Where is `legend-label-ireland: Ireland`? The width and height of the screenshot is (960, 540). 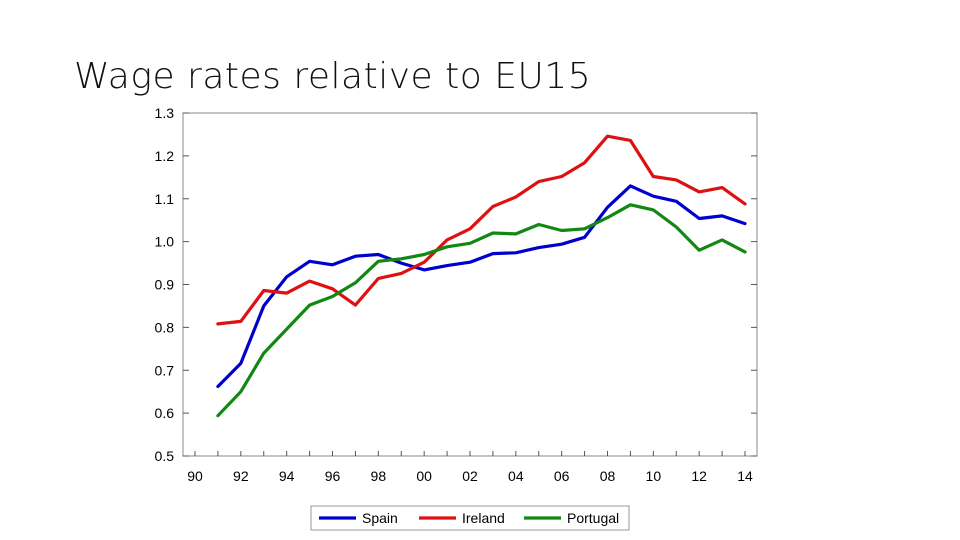 legend-label-ireland: Ireland is located at coordinates (483, 518).